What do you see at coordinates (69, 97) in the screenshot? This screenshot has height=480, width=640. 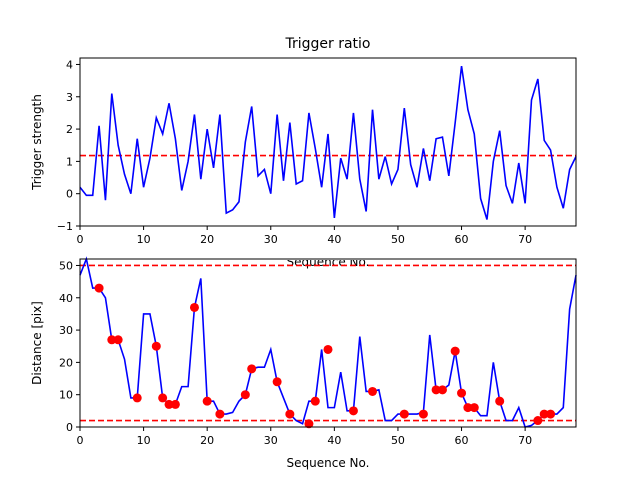 I see `y-tick-label: 3` at bounding box center [69, 97].